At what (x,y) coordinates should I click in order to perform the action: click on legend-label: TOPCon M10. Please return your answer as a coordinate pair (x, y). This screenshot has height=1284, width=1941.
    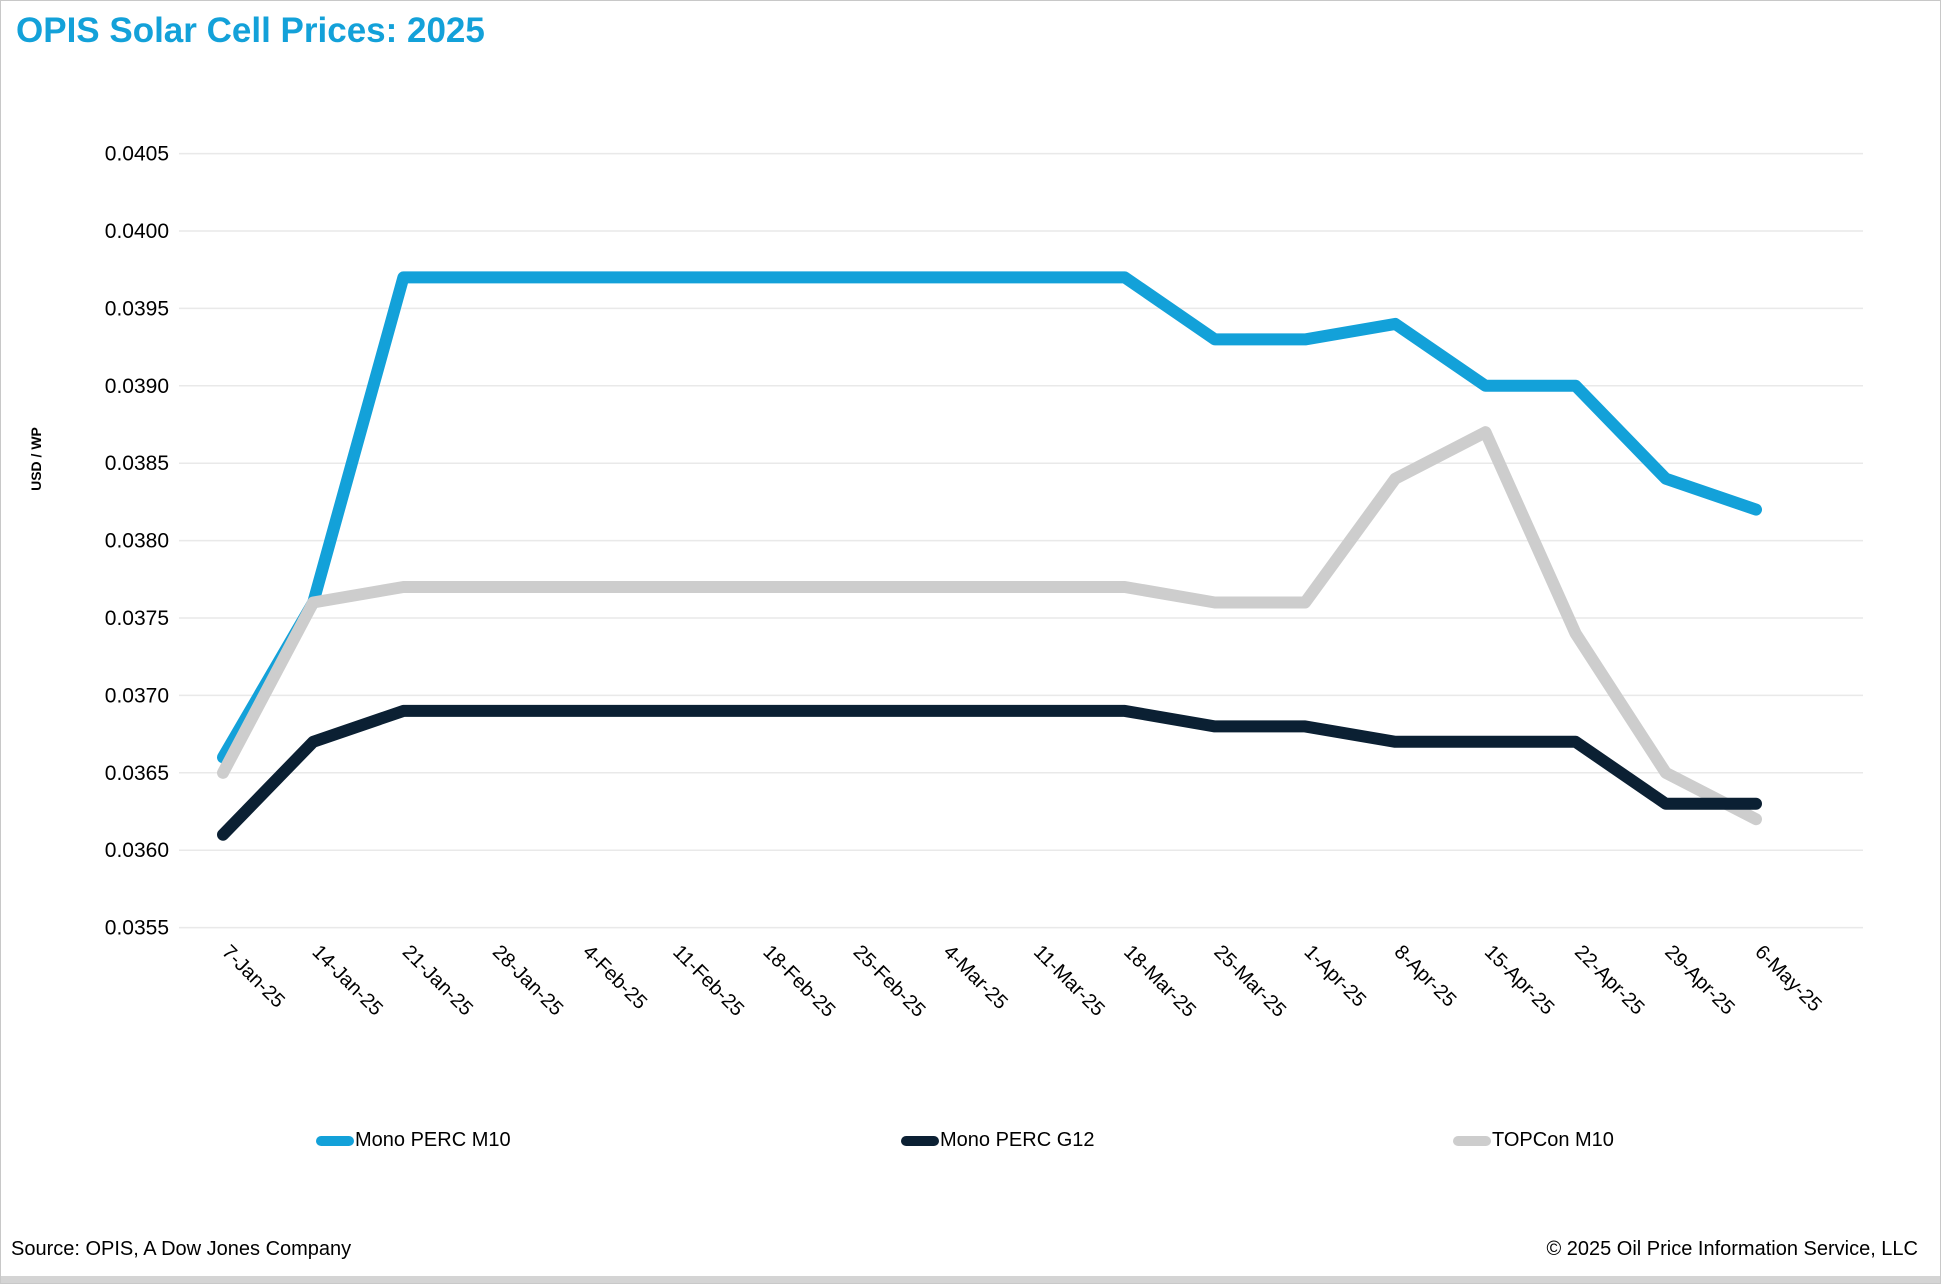
    Looking at the image, I should click on (1553, 1140).